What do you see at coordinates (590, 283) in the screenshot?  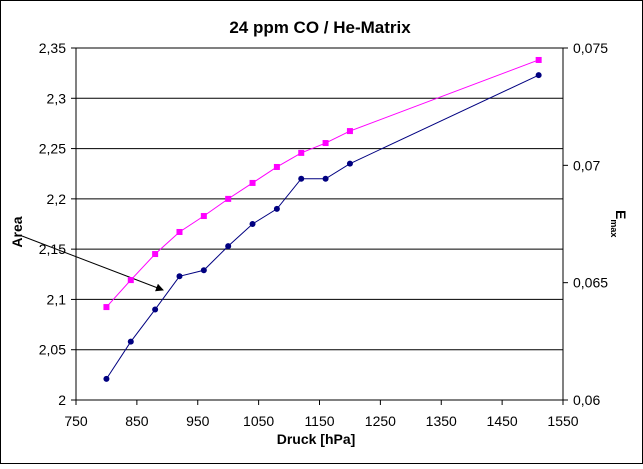 I see `y2-tick-label: 0,065` at bounding box center [590, 283].